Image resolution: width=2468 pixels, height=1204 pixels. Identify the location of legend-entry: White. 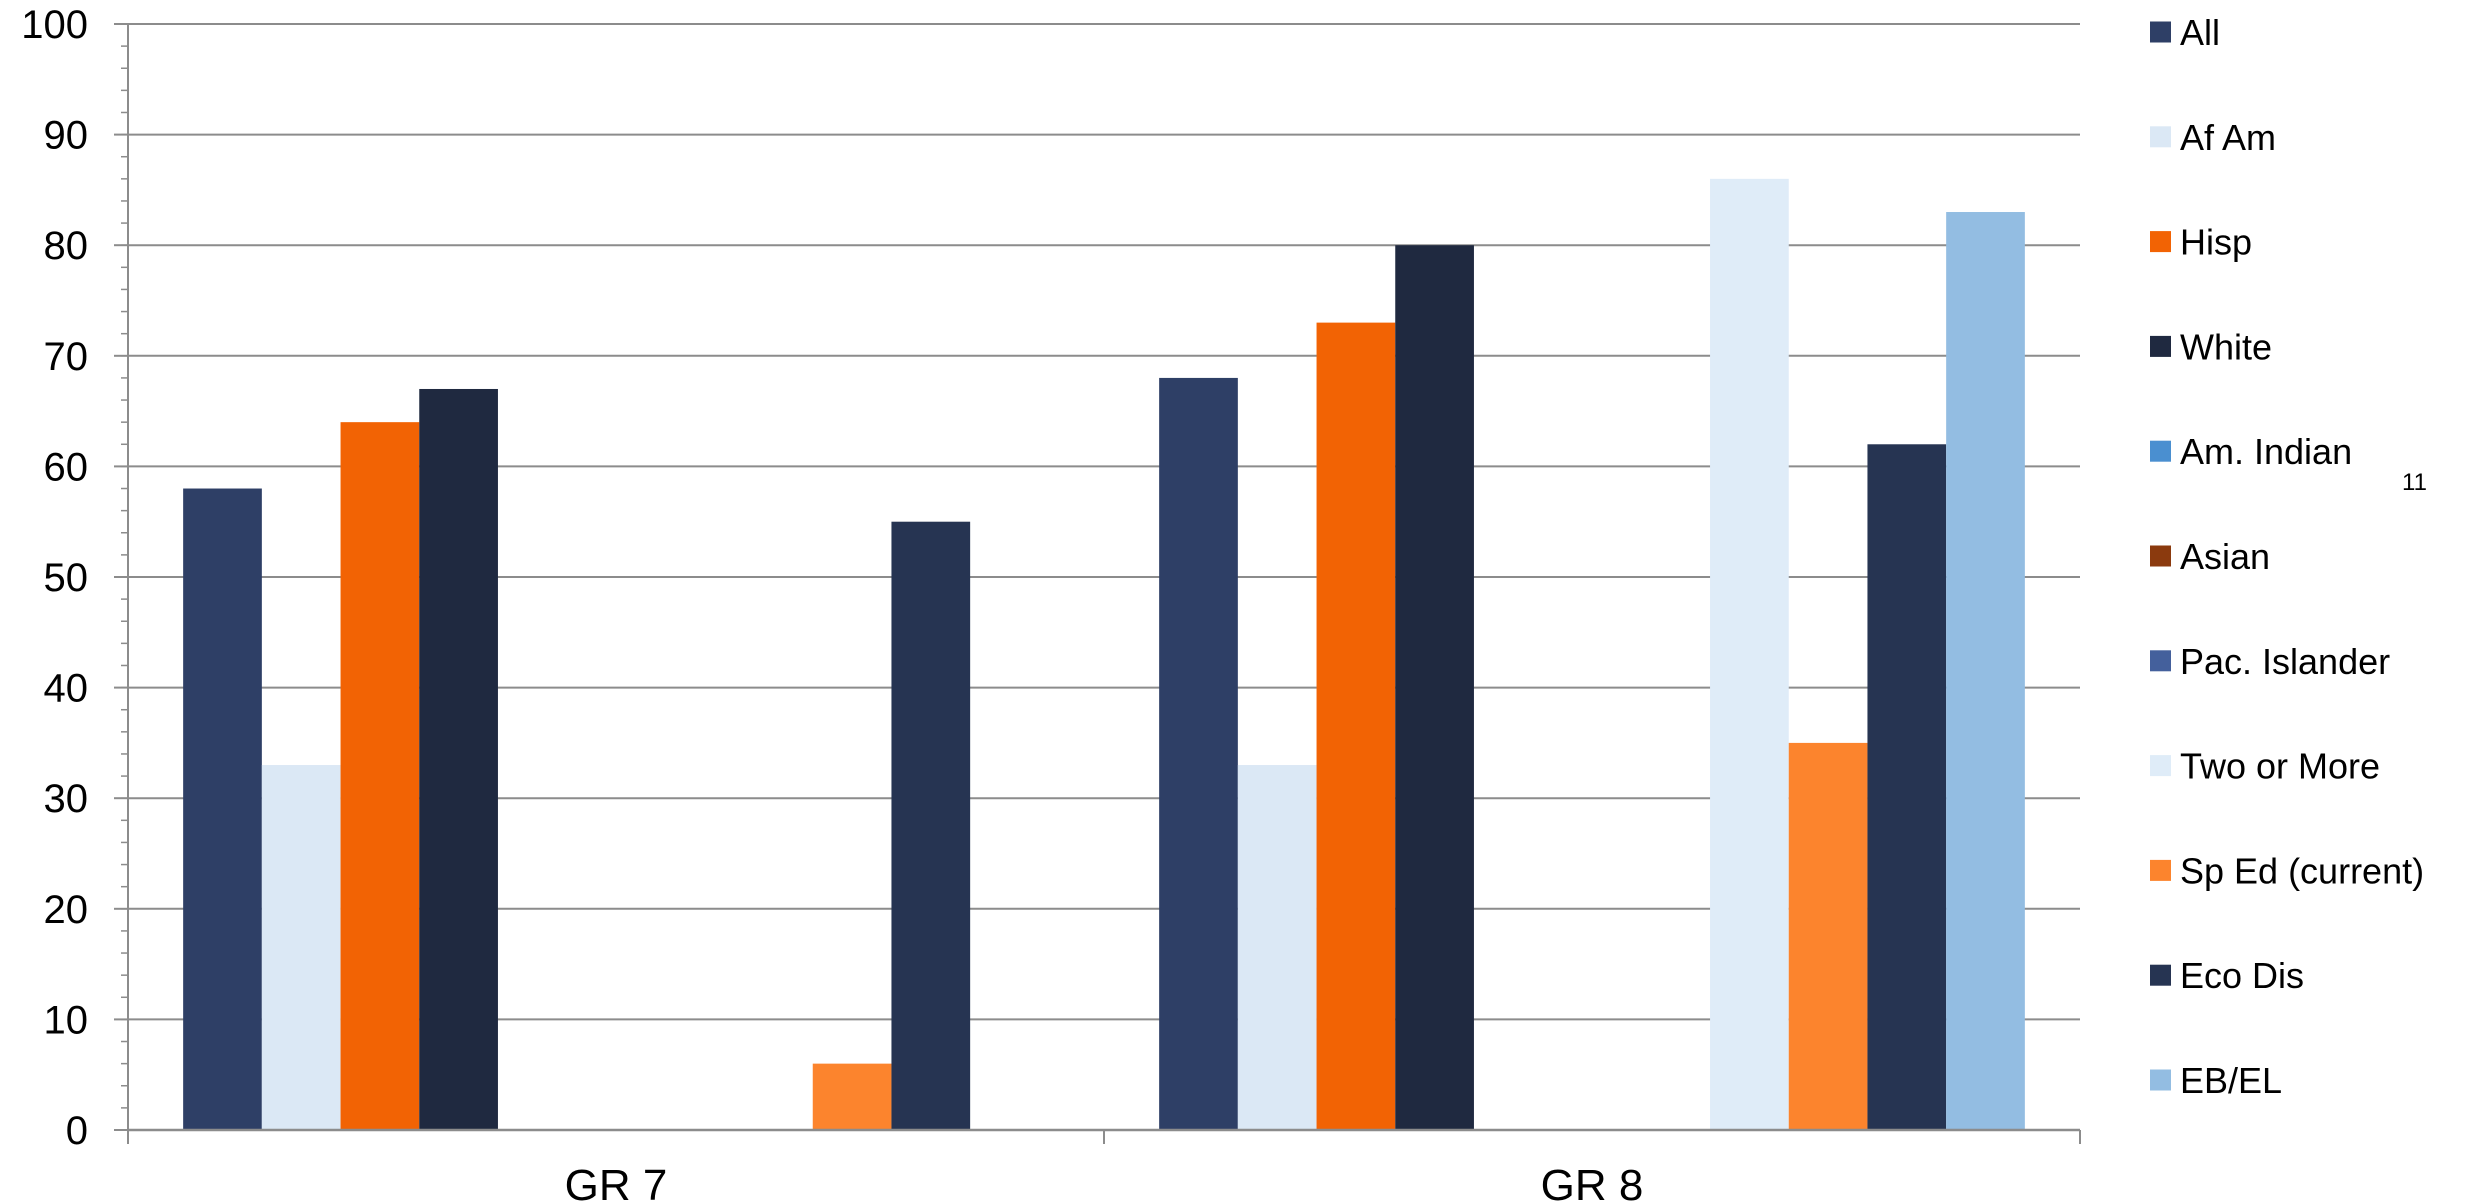
(2226, 346).